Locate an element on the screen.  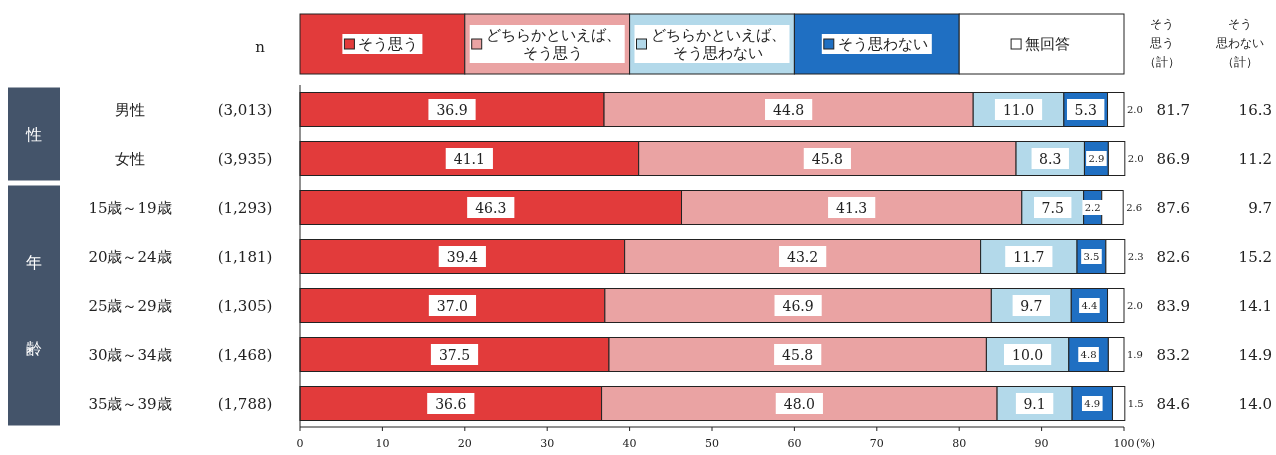
data-label: 36.9 is located at coordinates (452, 109).